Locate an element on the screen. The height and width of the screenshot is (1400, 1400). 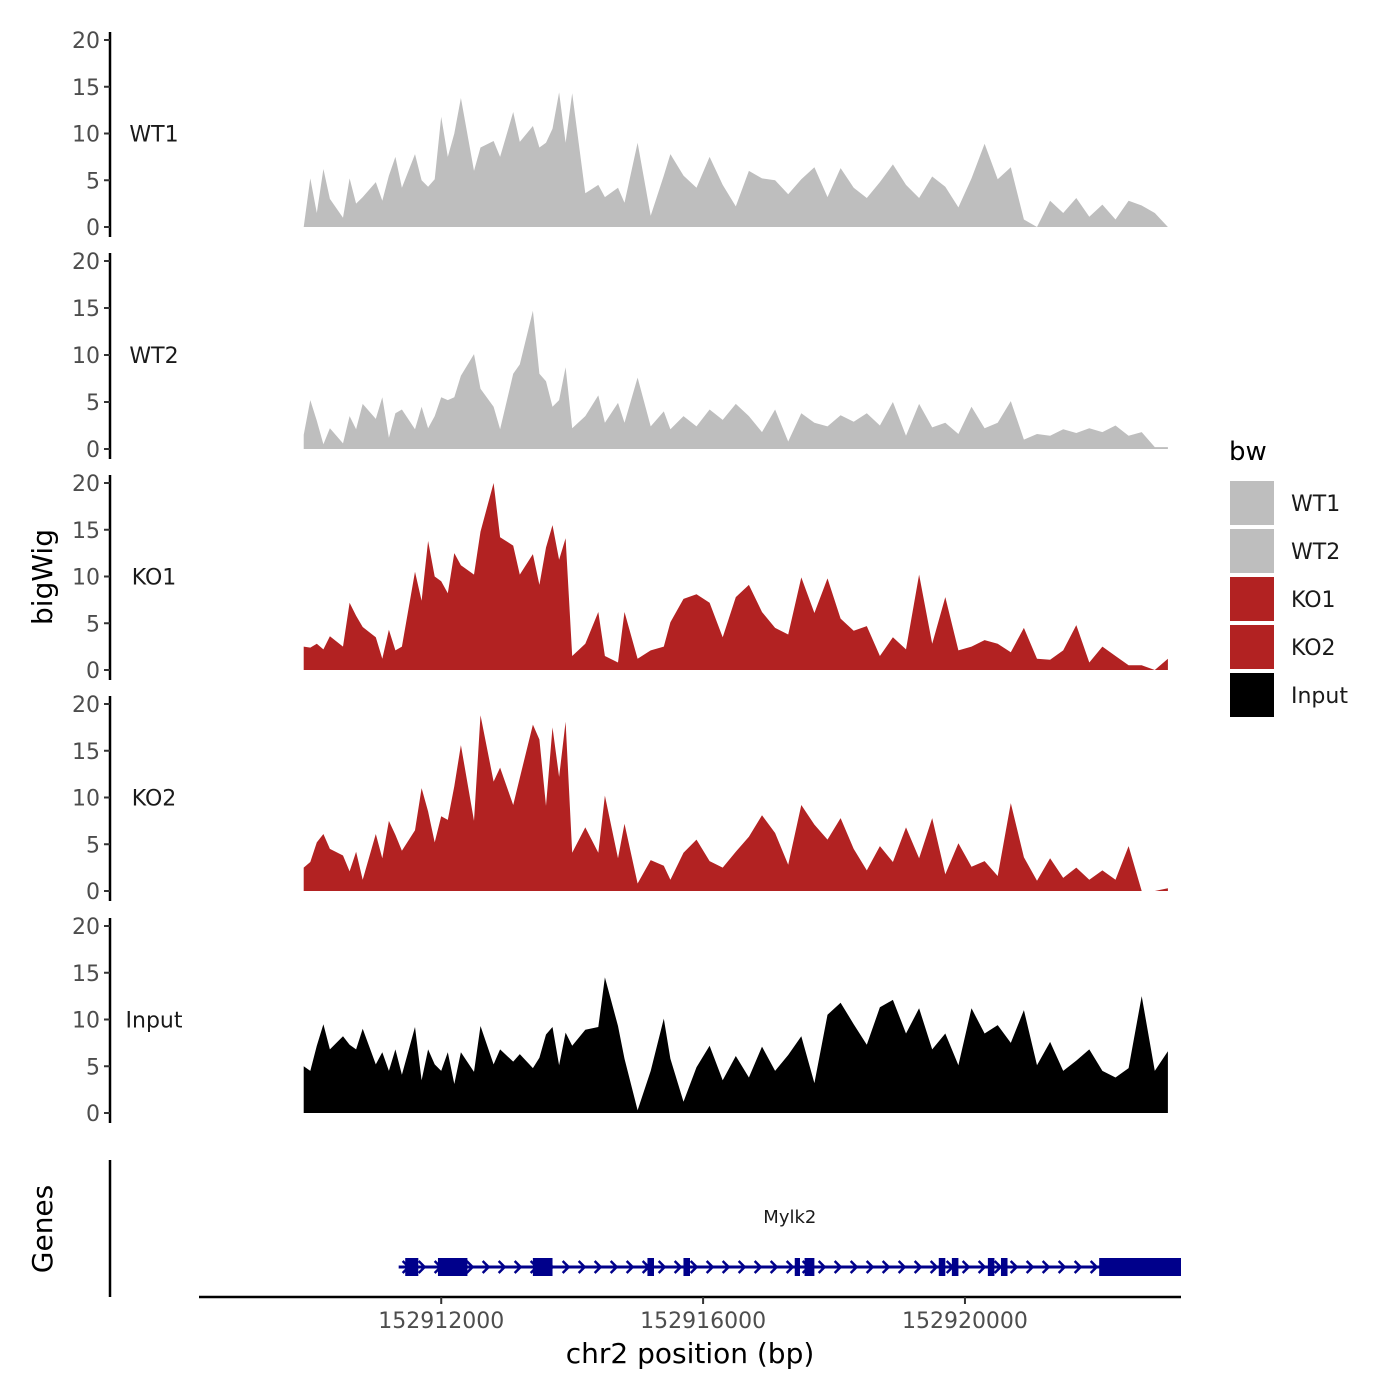
track-label-ko1: KO1 is located at coordinates (154, 578).